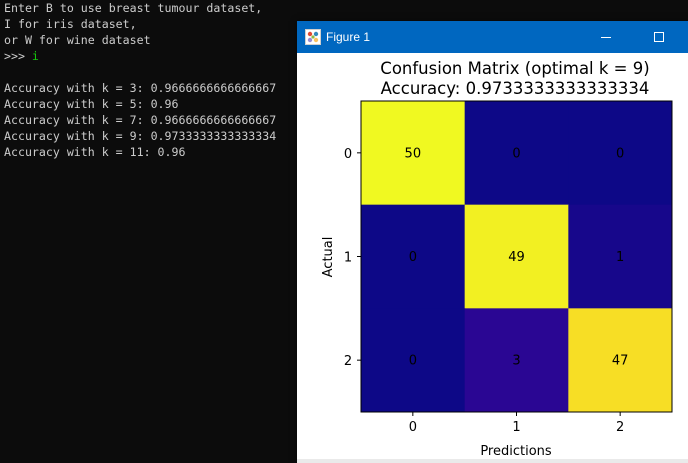 This screenshot has height=463, width=688. I want to click on console-prompt-line: >>> i, so click(21, 56).